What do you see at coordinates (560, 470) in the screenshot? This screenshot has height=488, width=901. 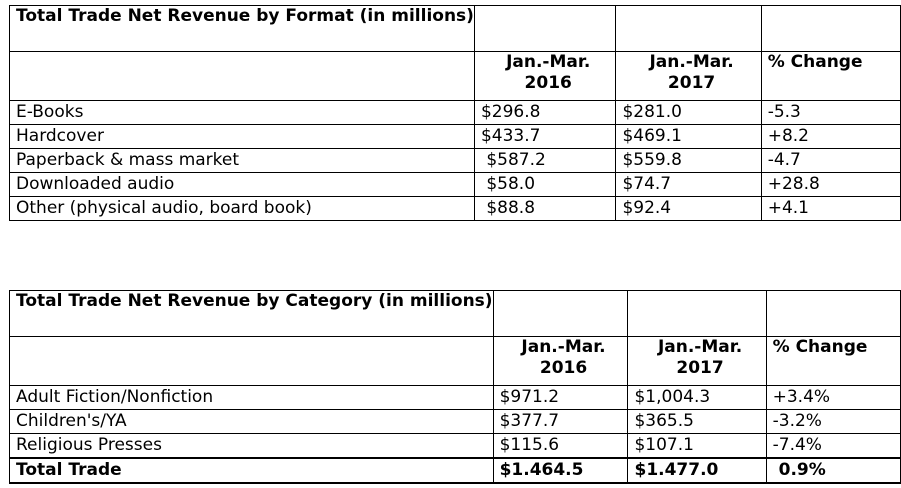 I see `total-2016: $1.464.5` at bounding box center [560, 470].